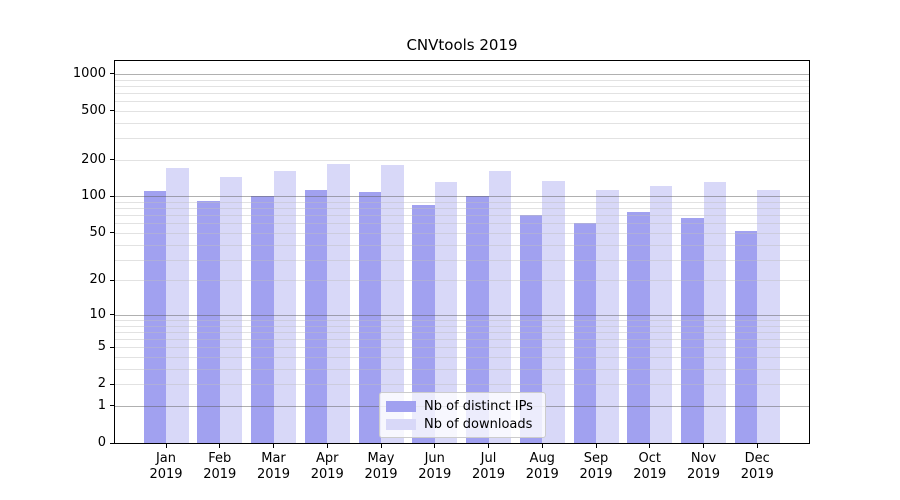  I want to click on bar-distinct-ips-may, so click(369, 317).